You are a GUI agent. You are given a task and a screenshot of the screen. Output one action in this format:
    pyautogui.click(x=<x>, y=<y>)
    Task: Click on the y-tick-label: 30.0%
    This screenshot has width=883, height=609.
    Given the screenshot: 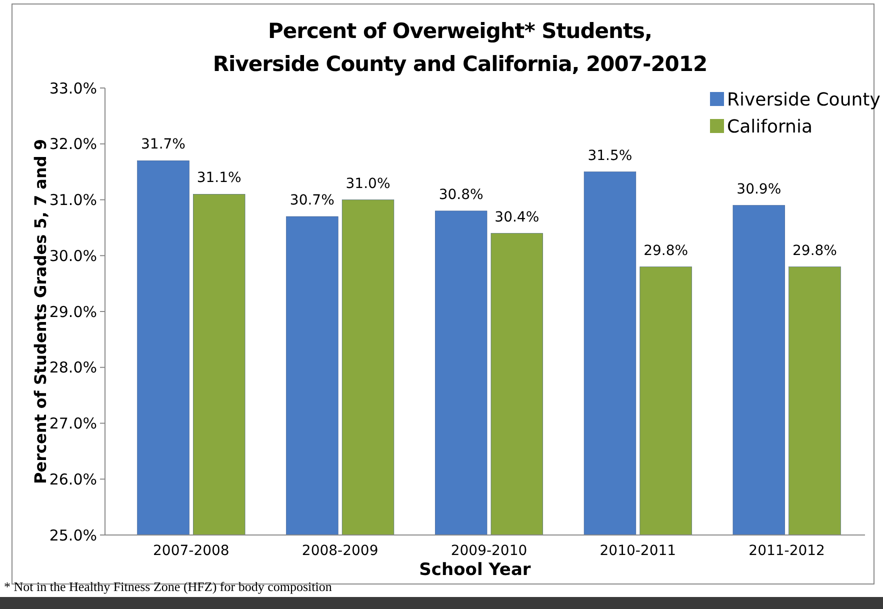 What is the action you would take?
    pyautogui.click(x=73, y=255)
    